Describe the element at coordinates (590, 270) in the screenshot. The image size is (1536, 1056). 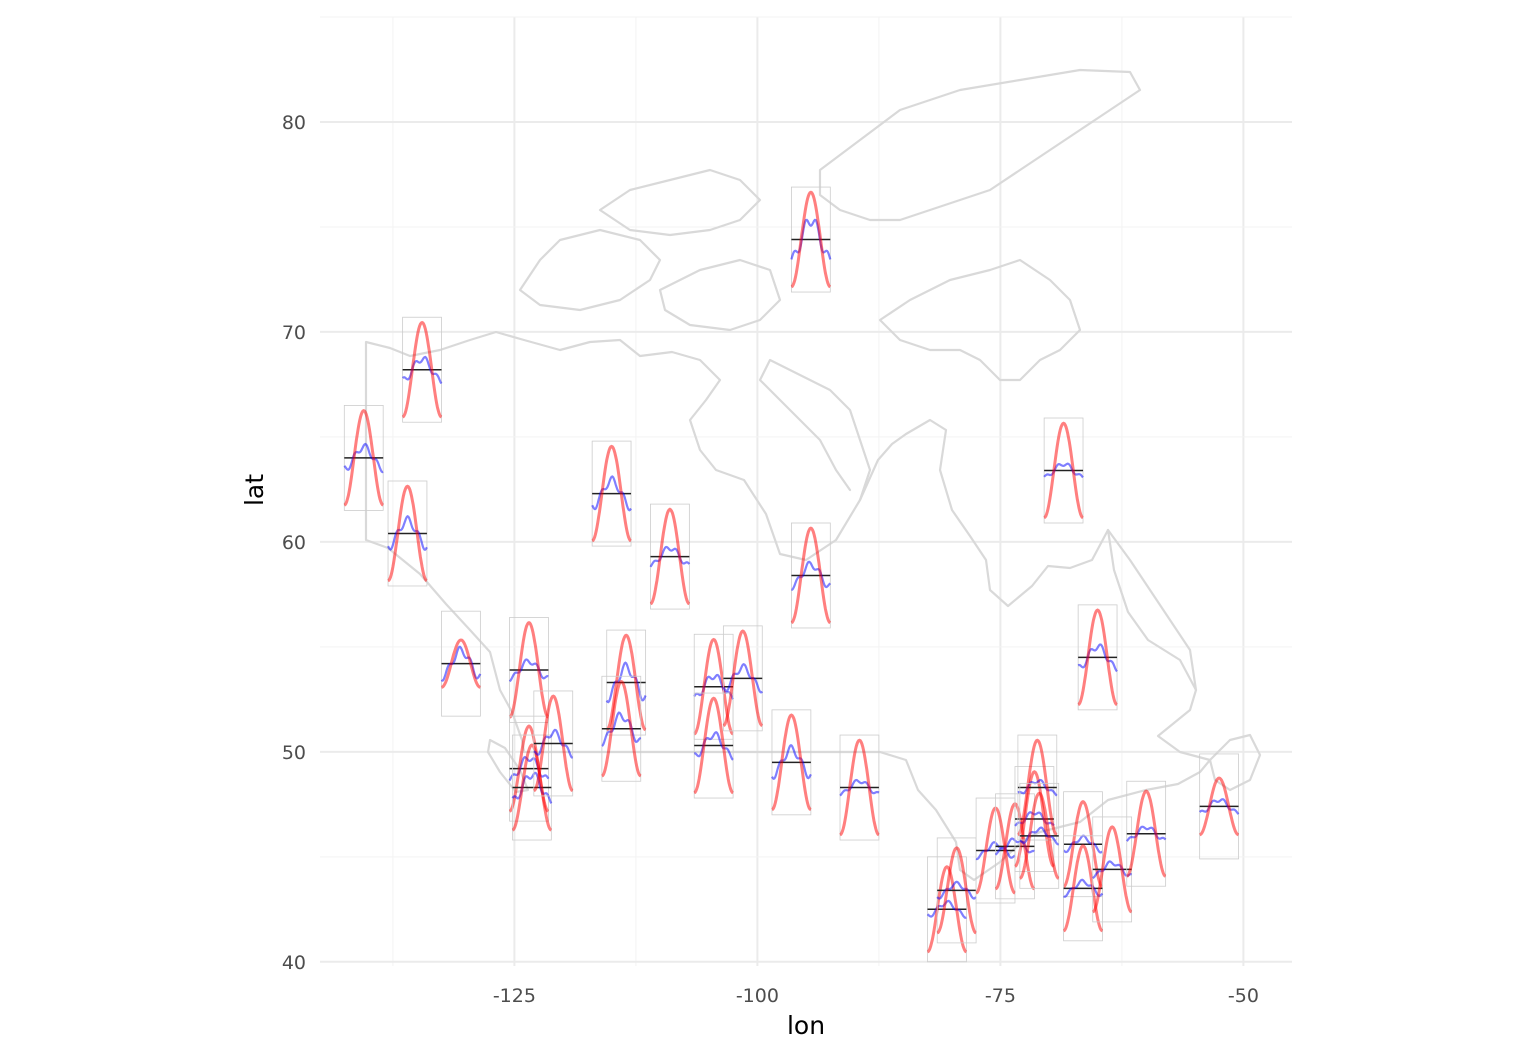
I see `map-outline-islands-west` at that location.